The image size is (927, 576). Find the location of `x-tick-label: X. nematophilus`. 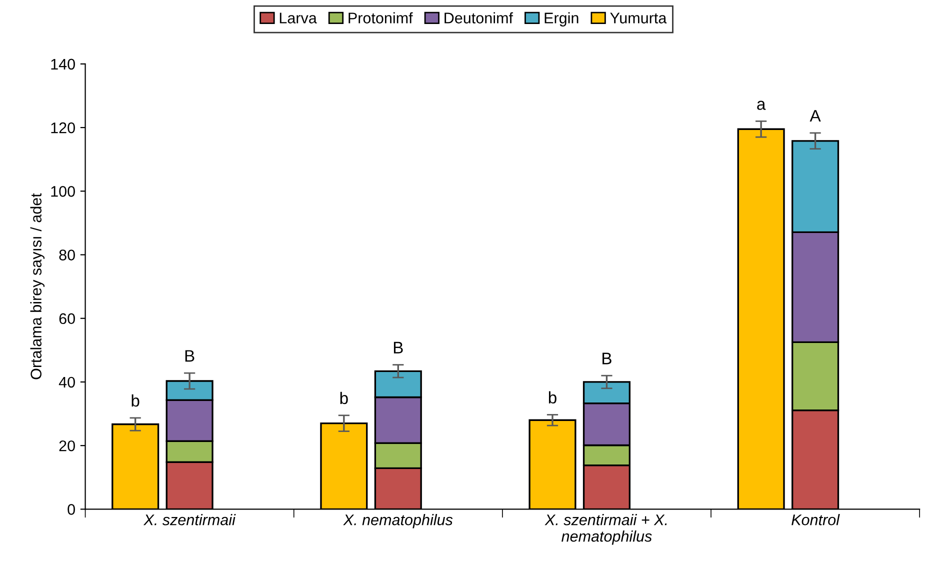

x-tick-label: X. nematophilus is located at coordinates (398, 521).